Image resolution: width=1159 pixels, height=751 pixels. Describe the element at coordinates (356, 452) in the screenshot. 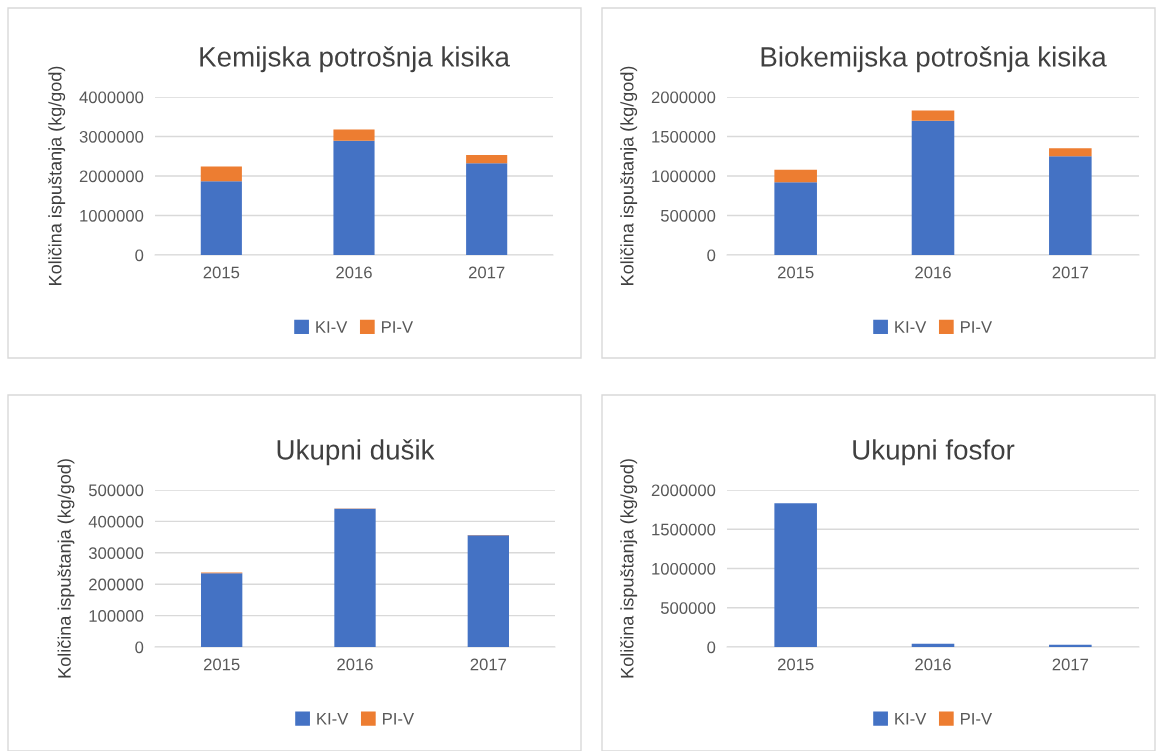

I see `chart-title: Ukupni dušik` at that location.